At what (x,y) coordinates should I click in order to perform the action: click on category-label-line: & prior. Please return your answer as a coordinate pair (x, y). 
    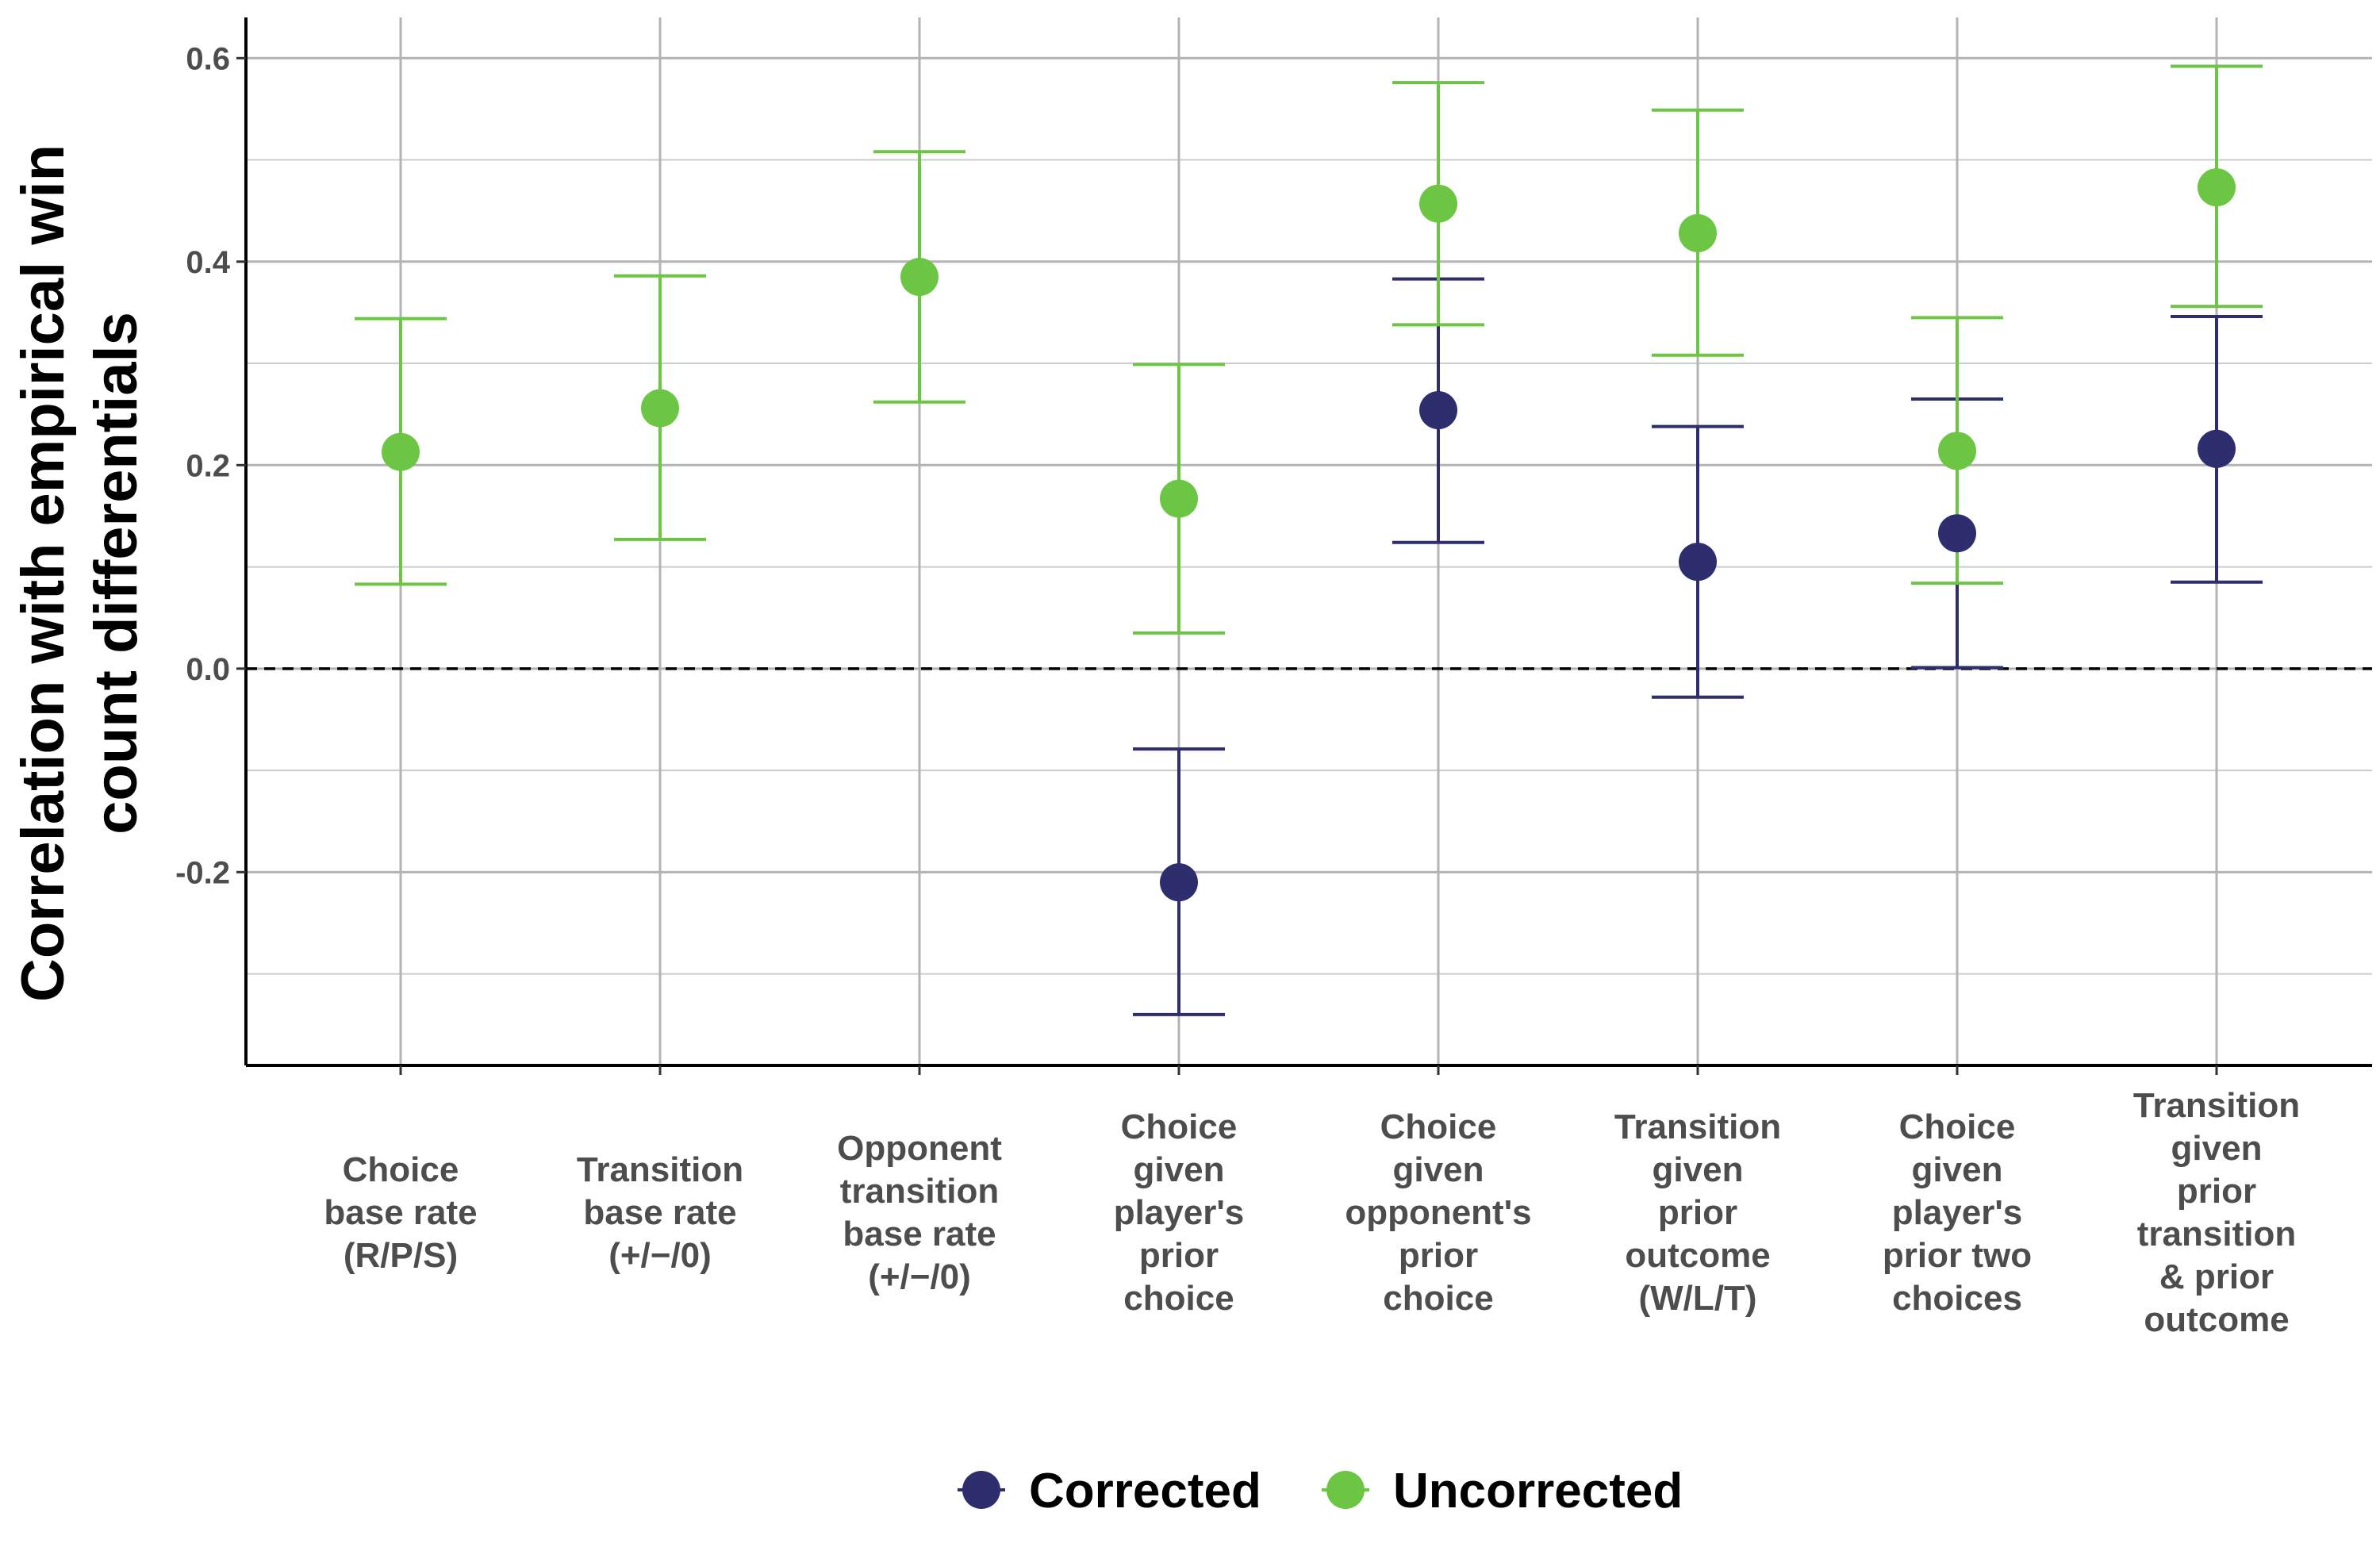
    Looking at the image, I should click on (2216, 1276).